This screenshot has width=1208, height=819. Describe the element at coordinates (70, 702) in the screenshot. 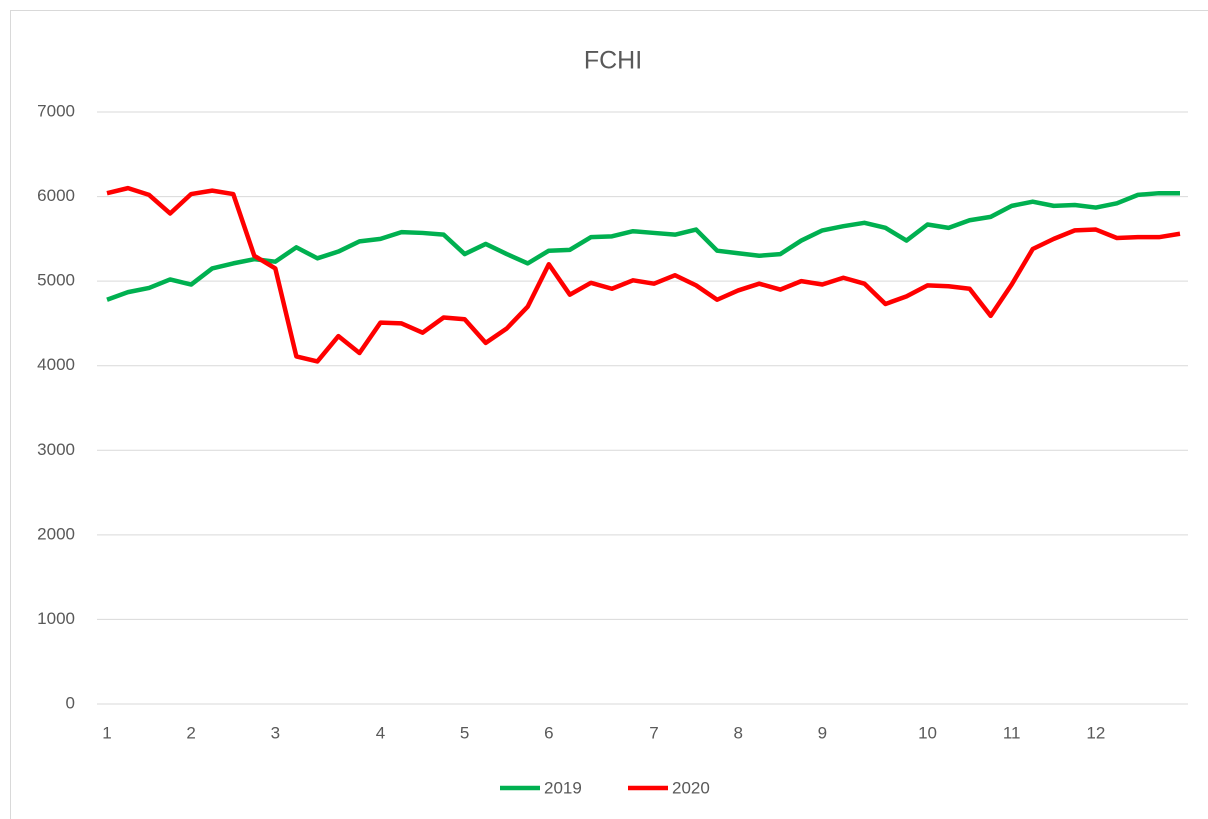

I see `y-tick-label: 0` at that location.